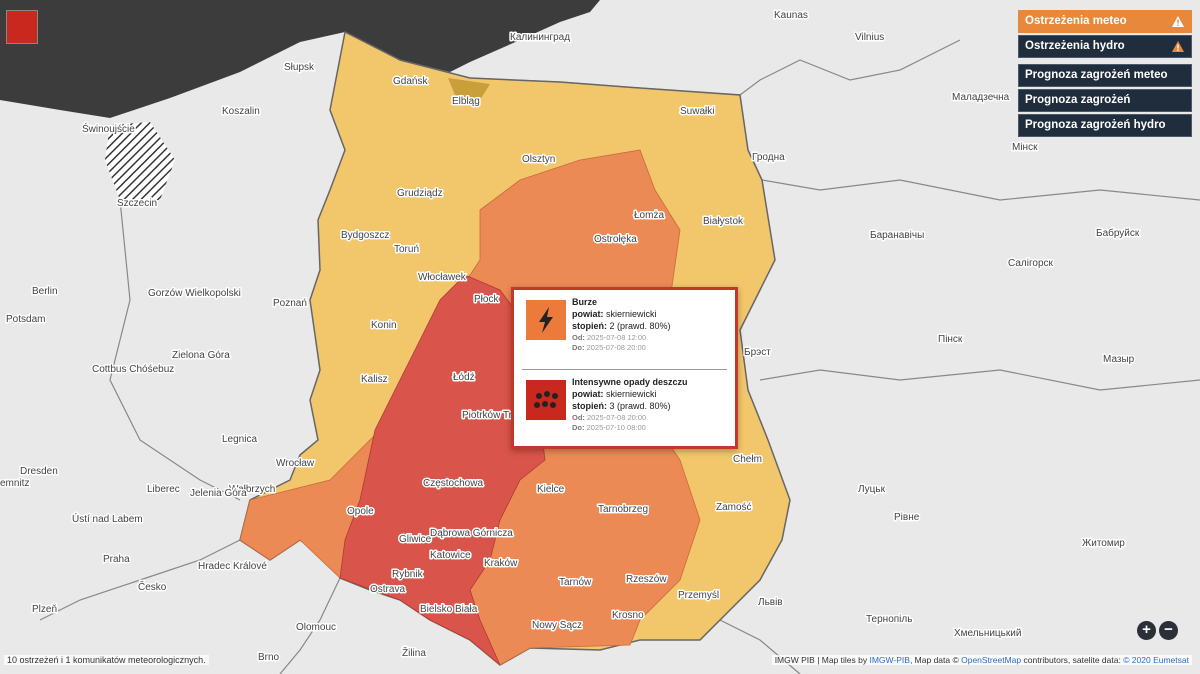 The image size is (1200, 674). What do you see at coordinates (1146, 630) in the screenshot?
I see `zoom-in: +` at bounding box center [1146, 630].